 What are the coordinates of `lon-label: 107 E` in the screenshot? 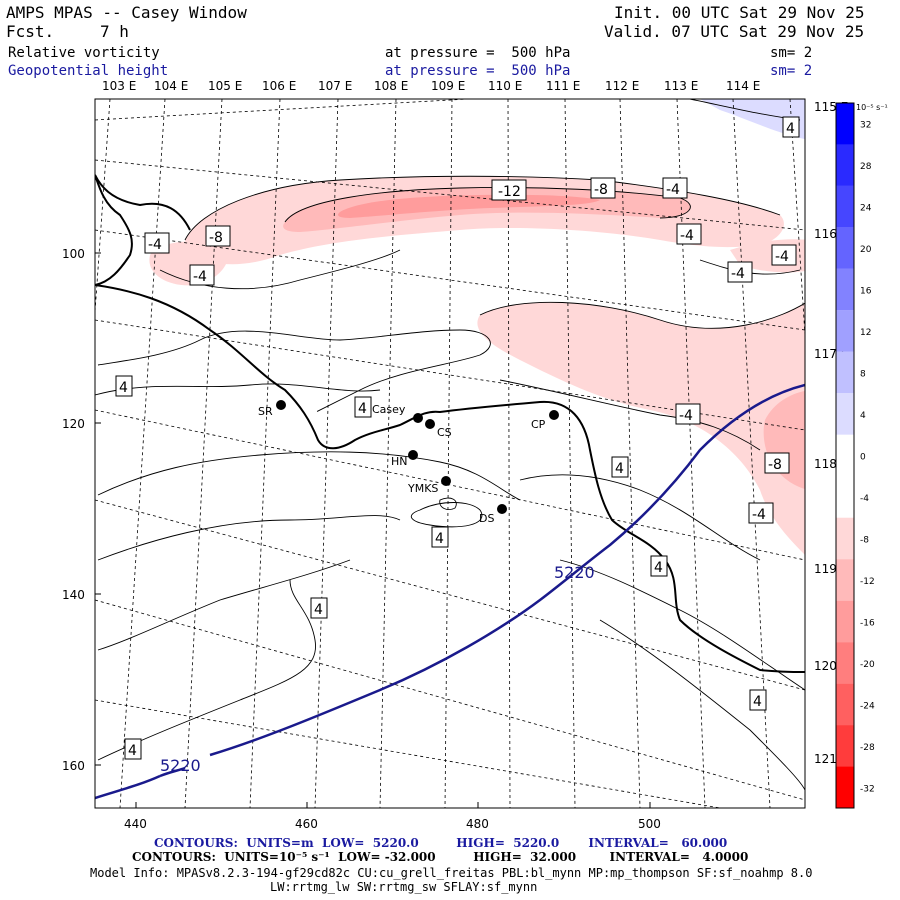 It's located at (335, 86).